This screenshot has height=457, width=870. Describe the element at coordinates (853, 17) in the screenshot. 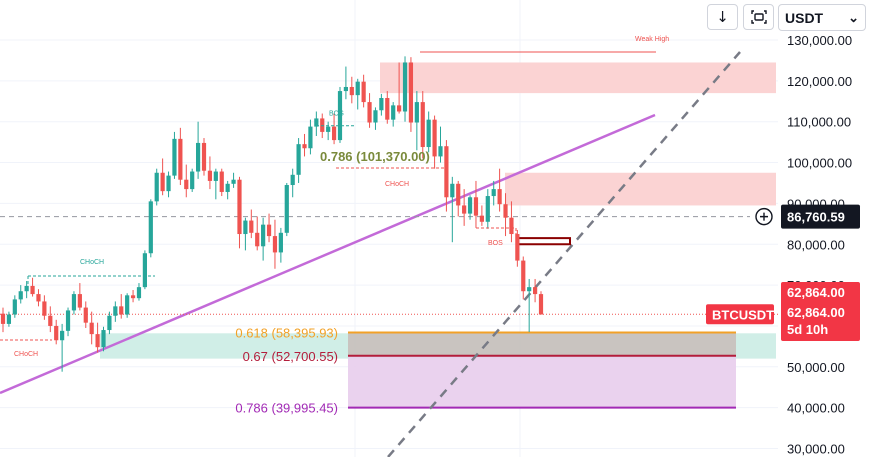

I see `chevron-down-icon: ⌄` at that location.